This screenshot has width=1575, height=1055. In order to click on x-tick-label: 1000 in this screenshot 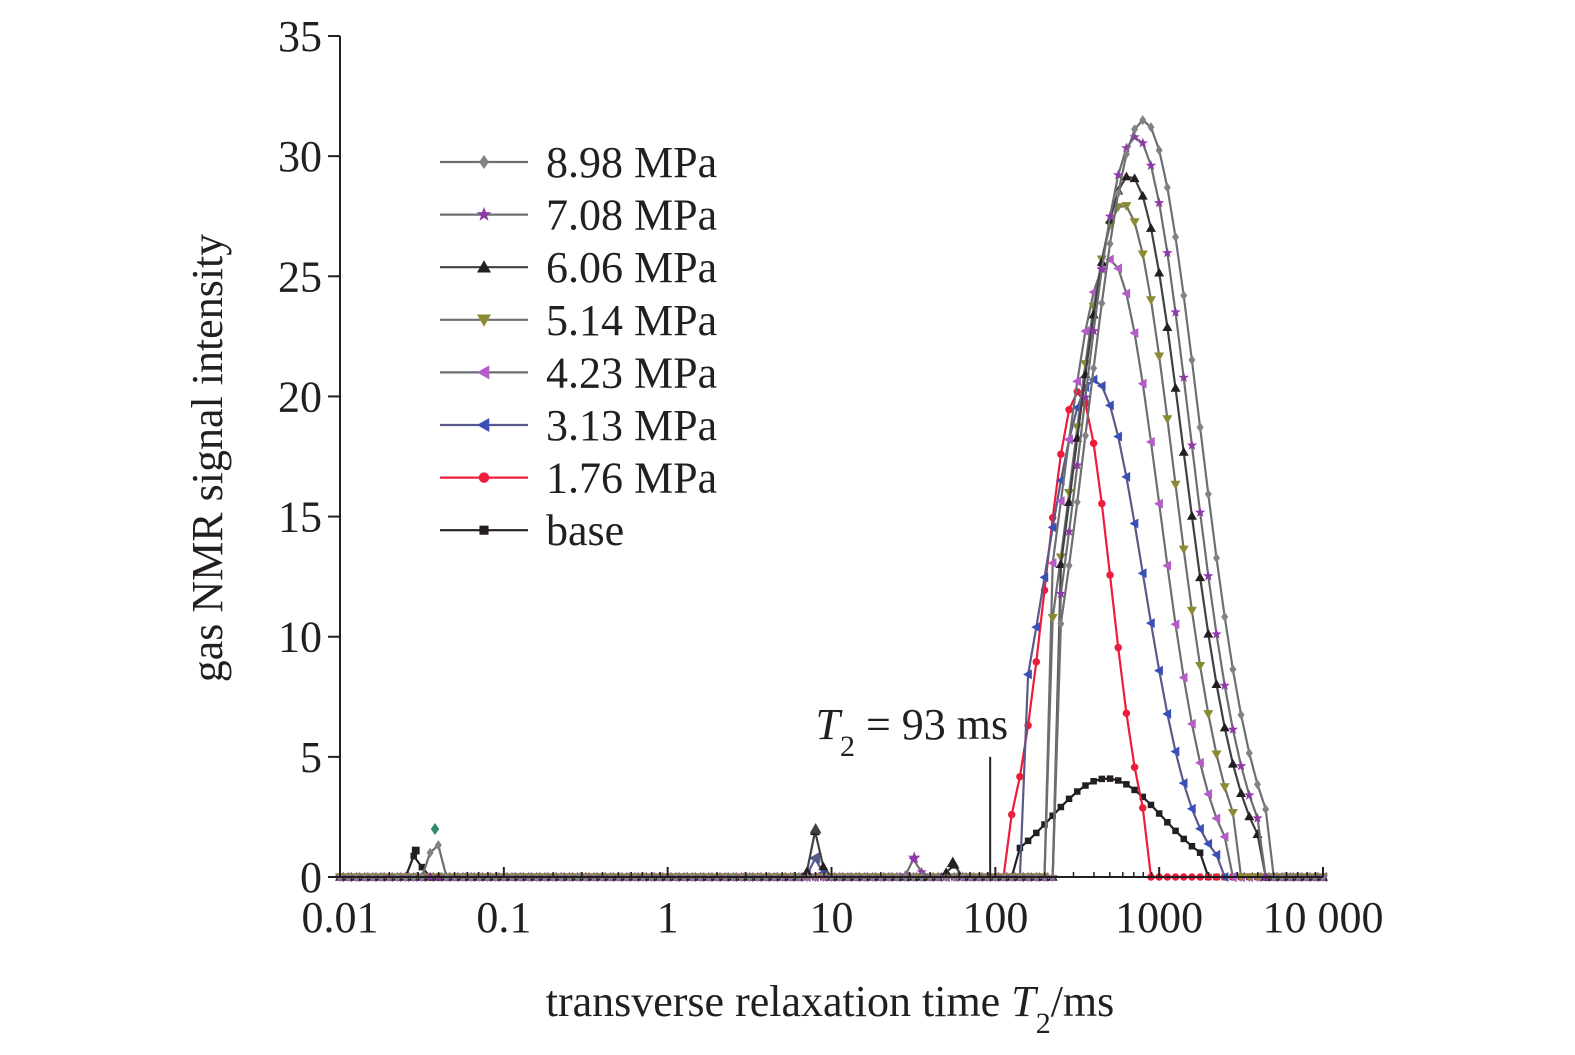, I will do `click(1159, 917)`.